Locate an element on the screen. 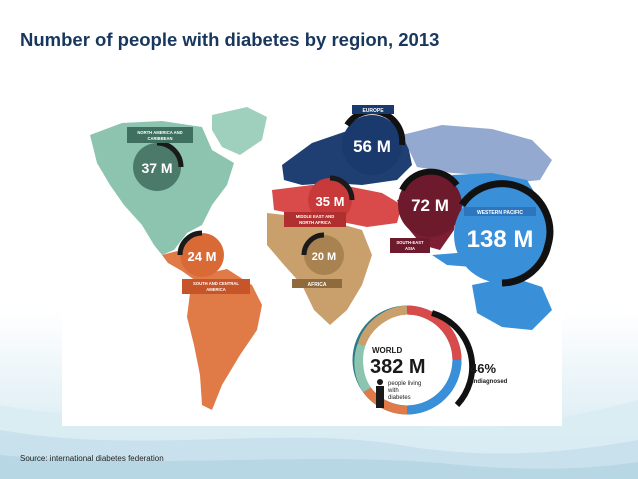 The height and width of the screenshot is (479, 638). mena-bubble: 35 M MIDDLE EAST AND NORTH AFRICA is located at coordinates (319, 201).